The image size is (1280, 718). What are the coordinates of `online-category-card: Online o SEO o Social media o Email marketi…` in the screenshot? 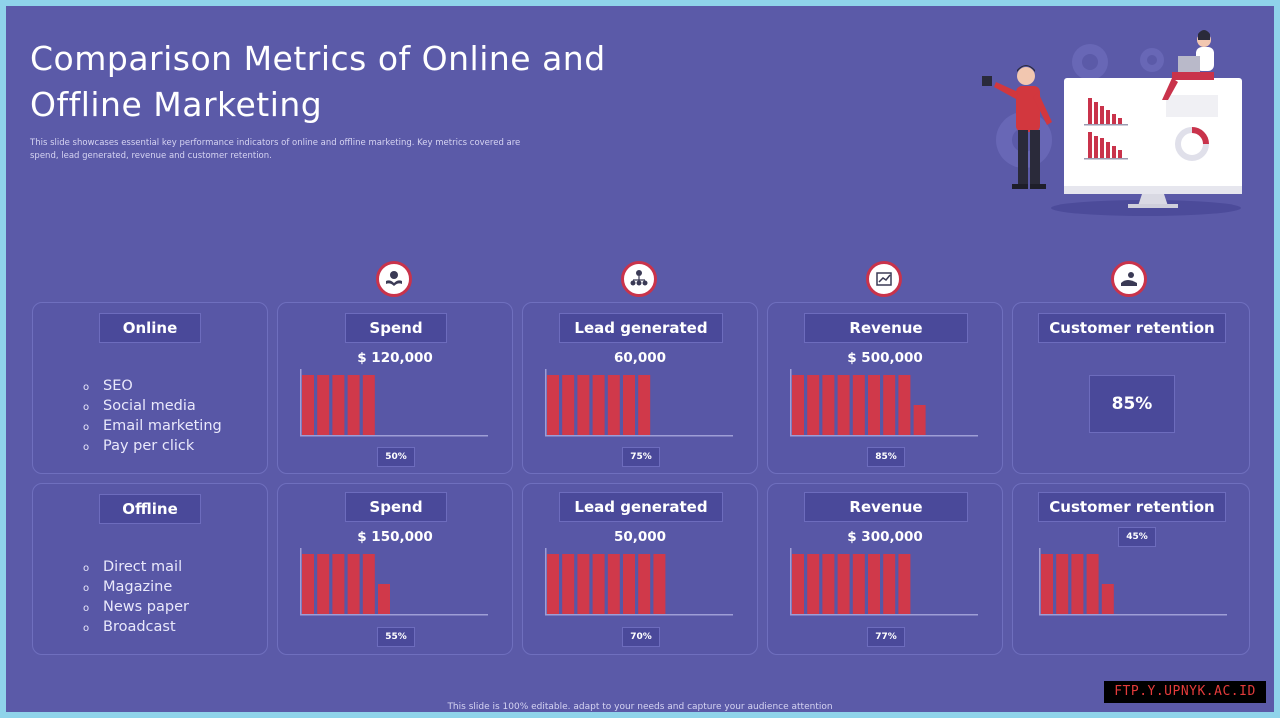 It's located at (150, 388).